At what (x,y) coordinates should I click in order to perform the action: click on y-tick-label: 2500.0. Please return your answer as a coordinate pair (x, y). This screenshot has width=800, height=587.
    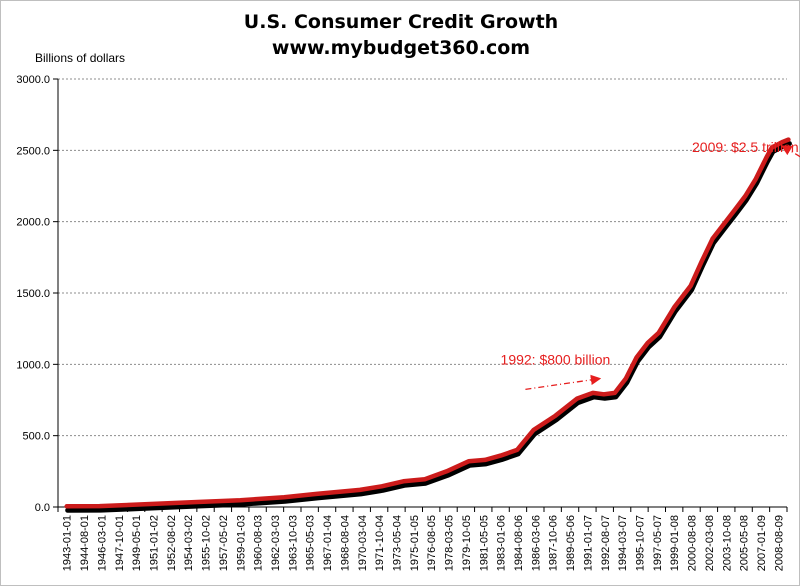
    Looking at the image, I should click on (33, 151).